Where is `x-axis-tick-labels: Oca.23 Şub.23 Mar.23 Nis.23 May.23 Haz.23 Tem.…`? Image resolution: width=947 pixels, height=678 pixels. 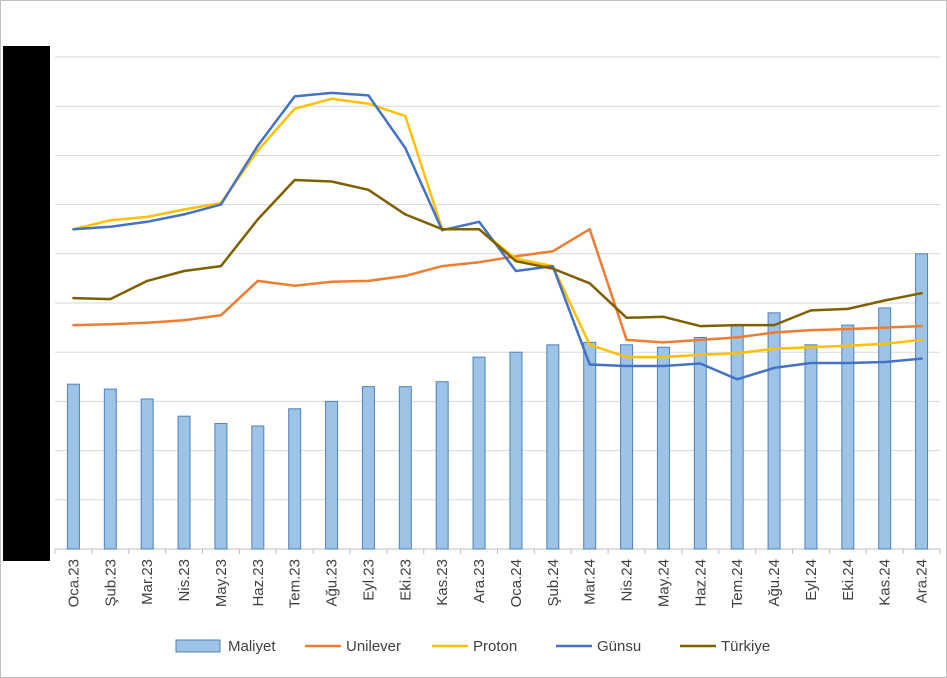
x-axis-tick-labels: Oca.23 Şub.23 Mar.23 Nis.23 May.23 Haz.23 Tem.… is located at coordinates (497, 583).